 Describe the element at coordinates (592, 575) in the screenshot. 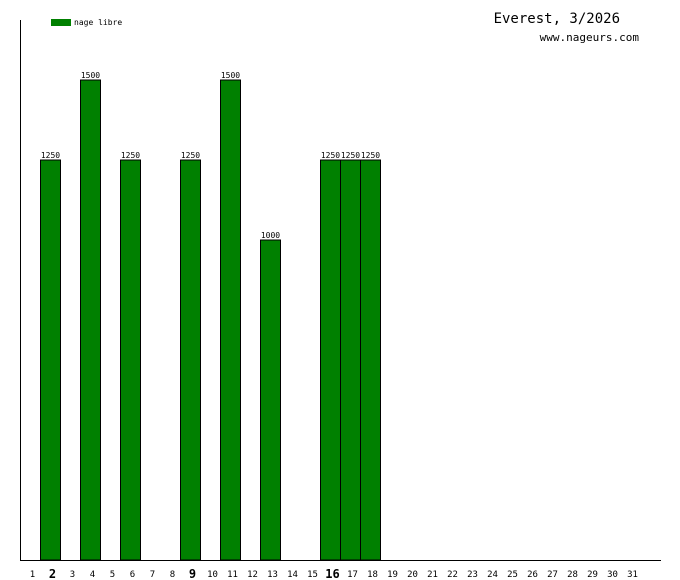

I see `x-tick-label: 29` at that location.